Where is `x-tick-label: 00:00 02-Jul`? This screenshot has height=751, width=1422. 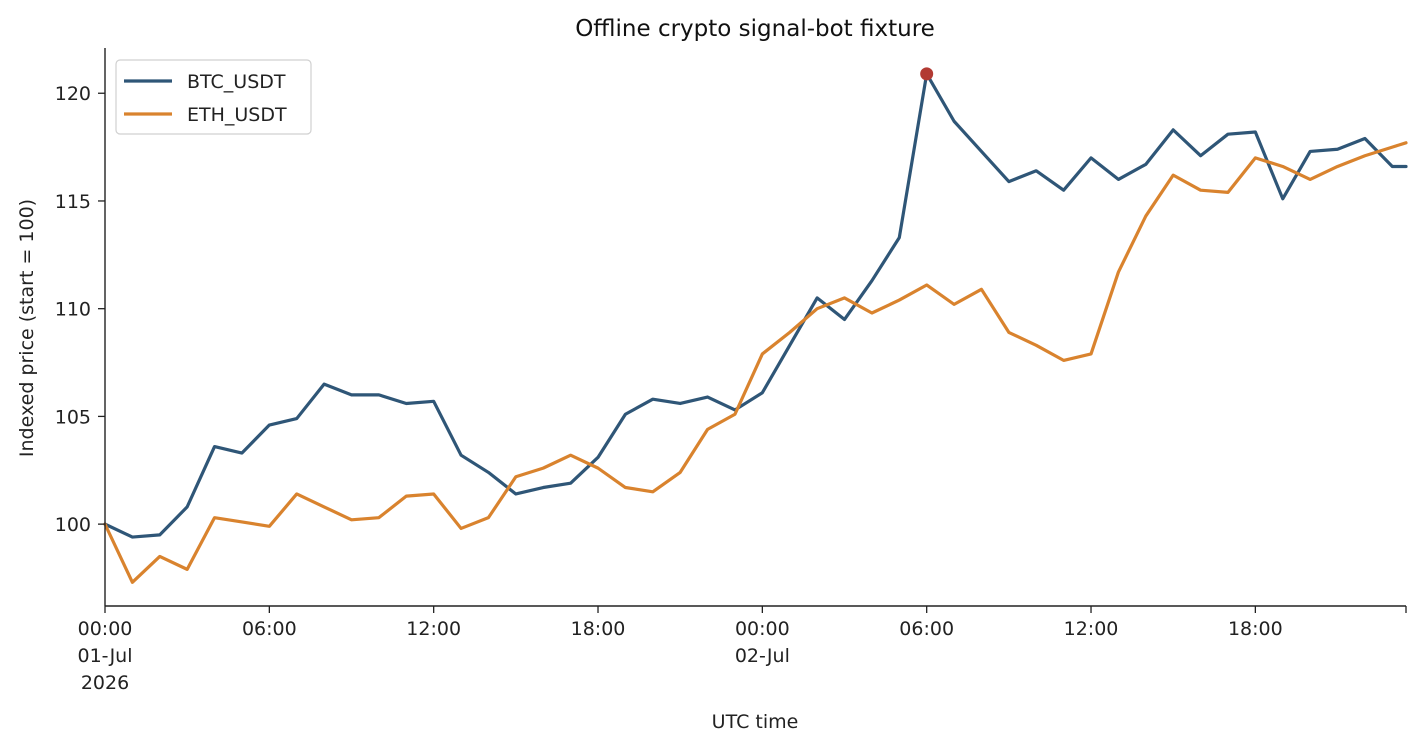 x-tick-label: 00:00 02-Jul is located at coordinates (762, 642).